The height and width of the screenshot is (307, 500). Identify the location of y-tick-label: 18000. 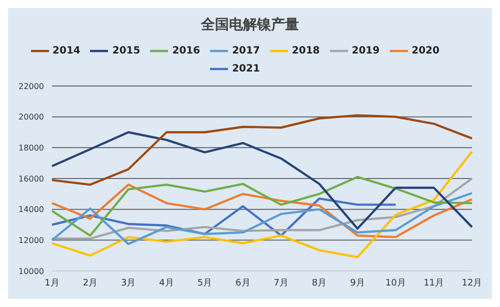
(31, 148).